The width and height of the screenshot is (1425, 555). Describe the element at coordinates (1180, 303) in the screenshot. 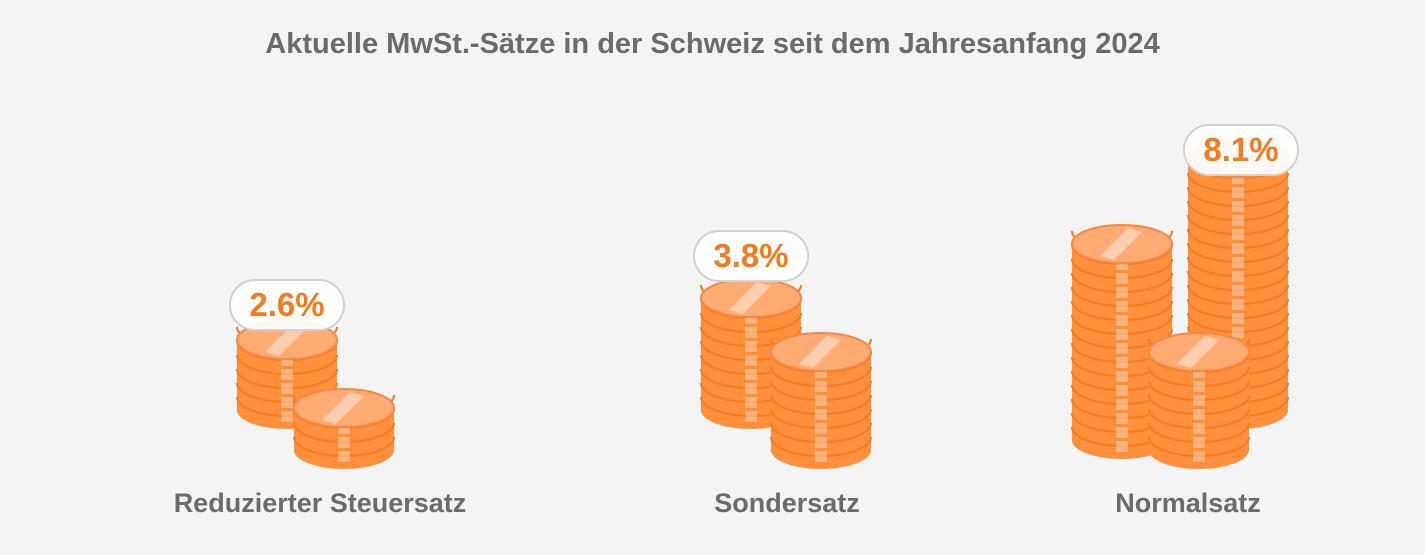

I see `coin-group-normal` at that location.